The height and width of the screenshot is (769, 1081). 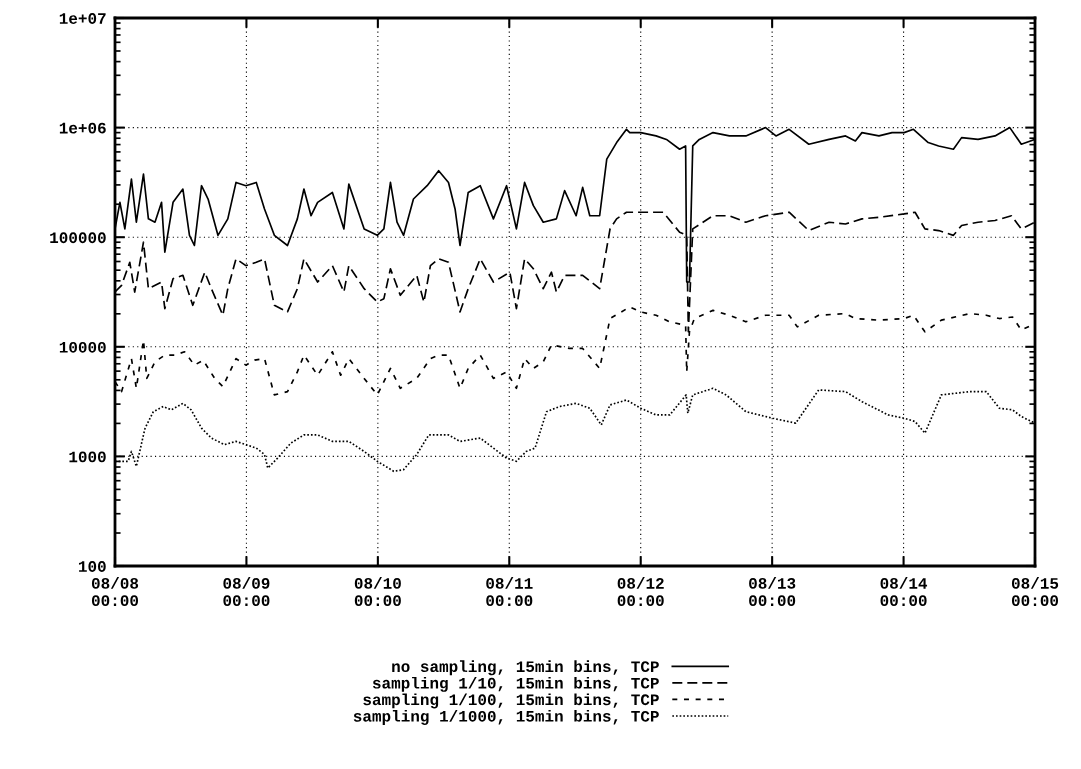 I want to click on y-tick-label: 100, so click(x=92, y=566).